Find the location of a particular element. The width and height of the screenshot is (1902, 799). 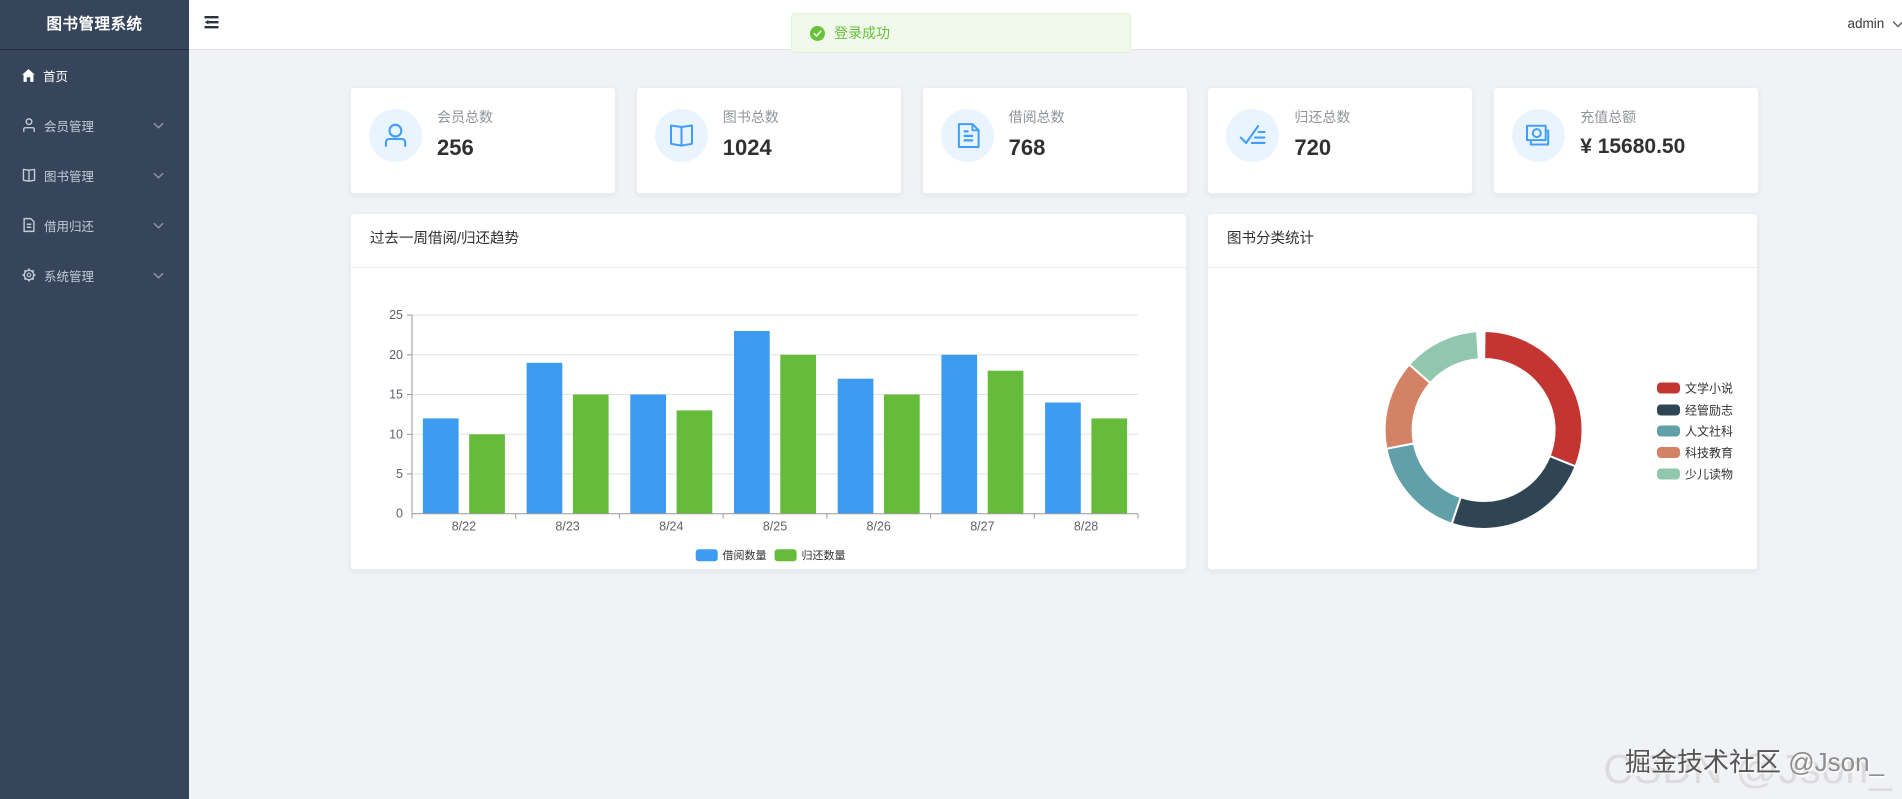

svg-text: 8/26 is located at coordinates (879, 527).